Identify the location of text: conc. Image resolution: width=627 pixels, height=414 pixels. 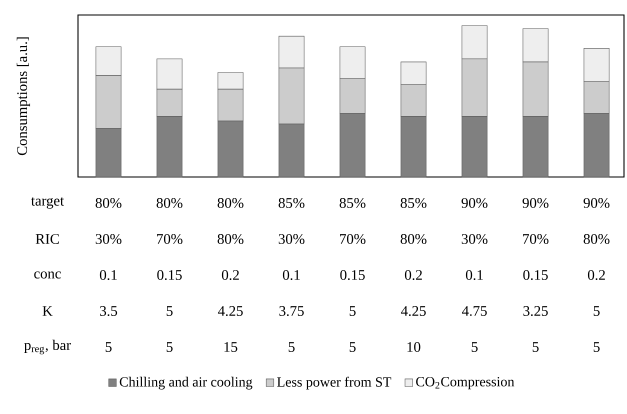
(47, 275).